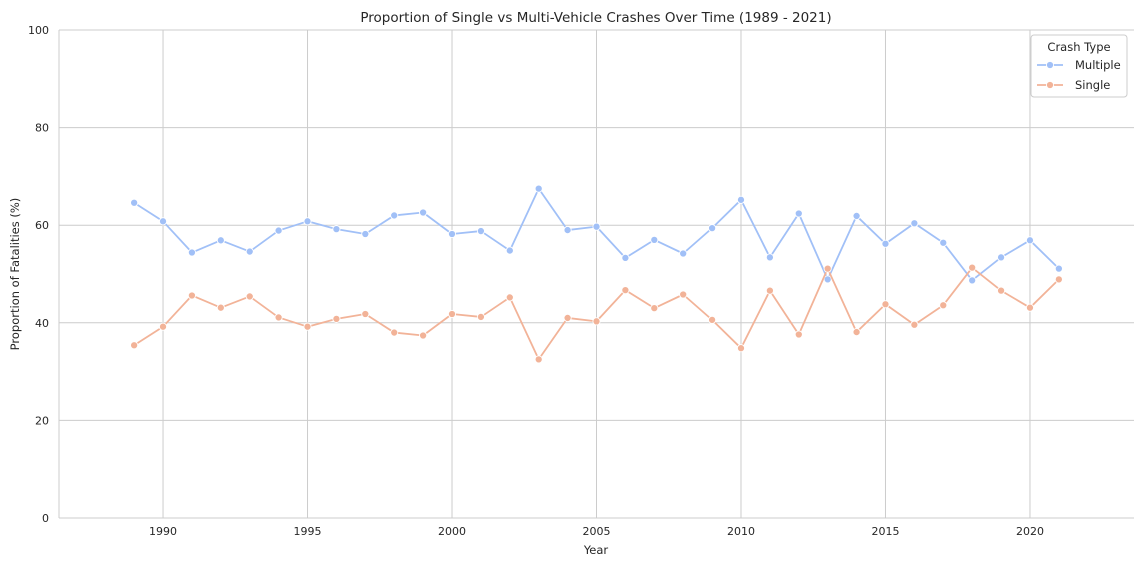 The width and height of the screenshot is (1142, 566). I want to click on x-tick-label: 2005, so click(597, 531).